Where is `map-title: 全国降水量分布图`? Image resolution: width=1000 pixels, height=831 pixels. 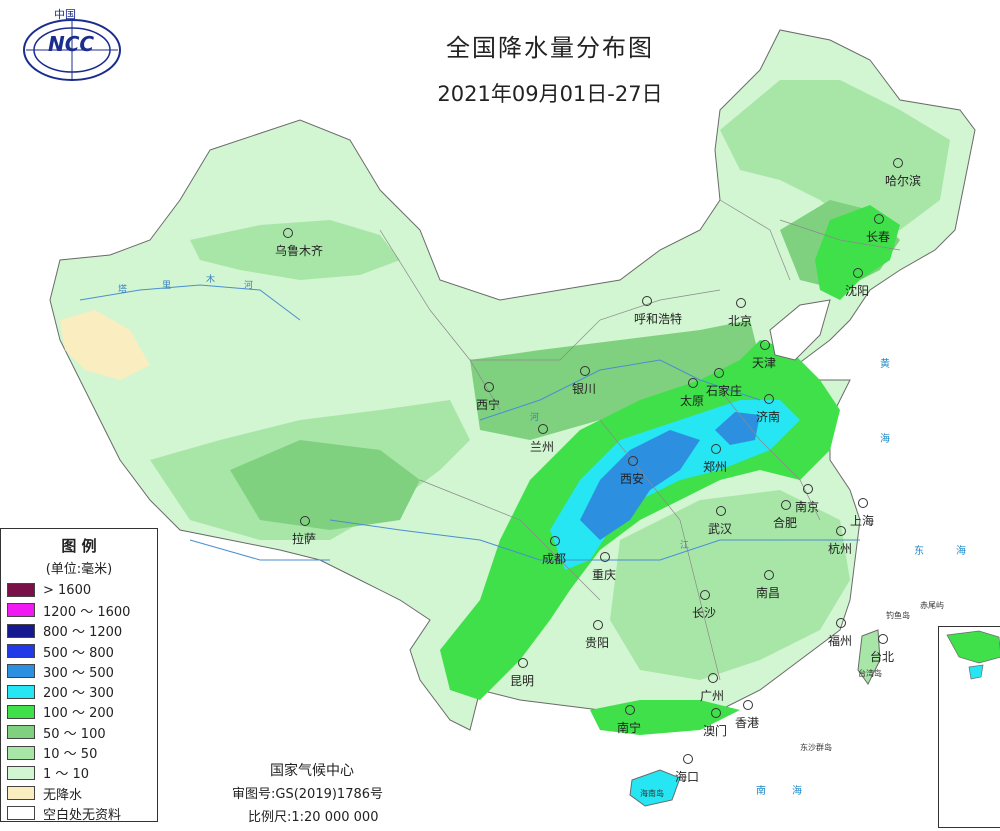
map-title: 全国降水量分布图 is located at coordinates (550, 48).